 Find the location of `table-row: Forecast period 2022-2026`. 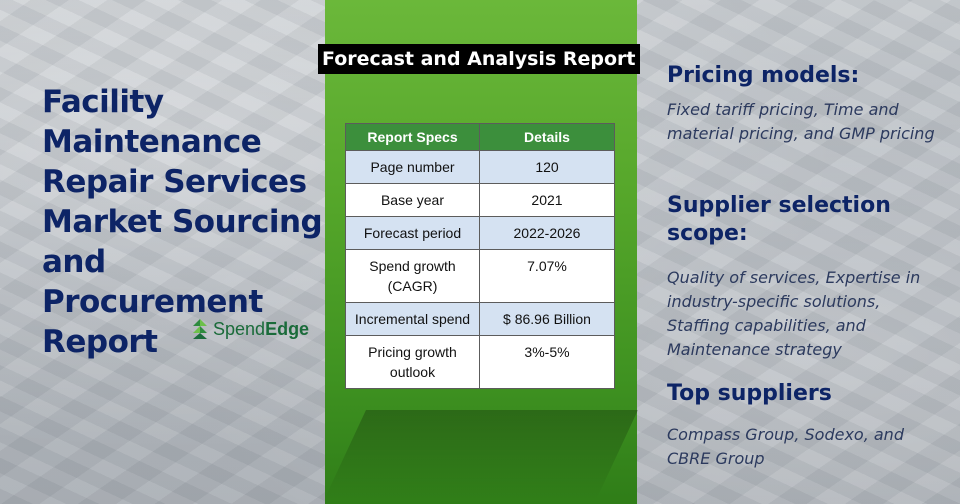

table-row: Forecast period 2022-2026 is located at coordinates (480, 233).